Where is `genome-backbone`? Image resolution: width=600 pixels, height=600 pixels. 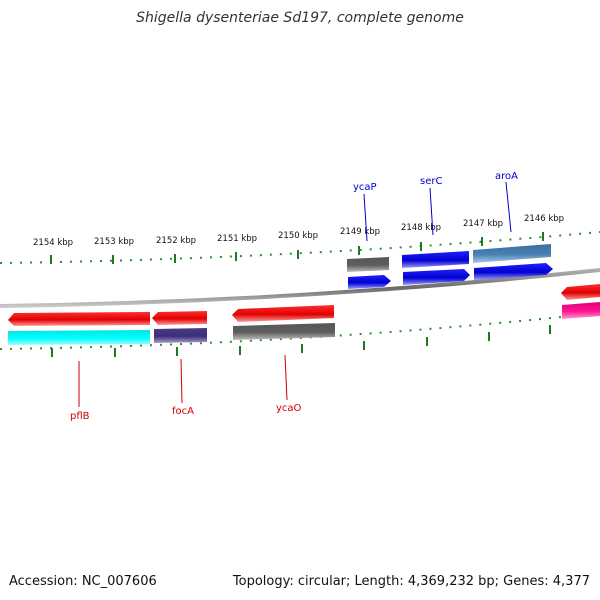 genome-backbone is located at coordinates (300, 288).